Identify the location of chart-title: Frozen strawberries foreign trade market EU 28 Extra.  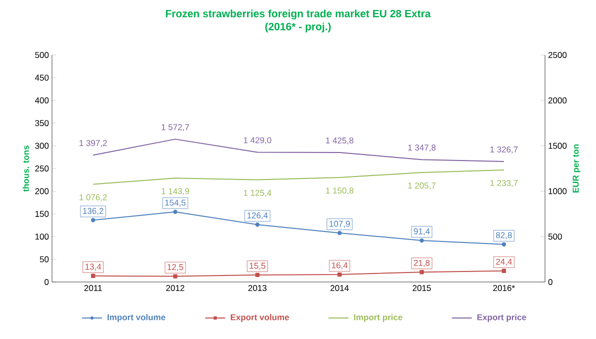
(298, 15).